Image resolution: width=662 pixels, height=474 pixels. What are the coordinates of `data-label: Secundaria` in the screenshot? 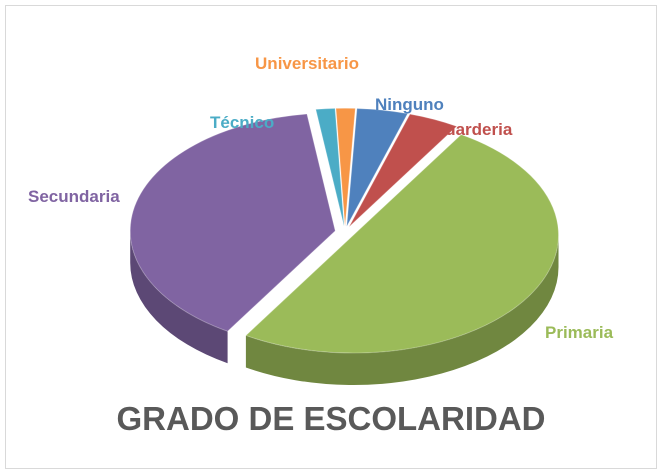 It's located at (74, 196).